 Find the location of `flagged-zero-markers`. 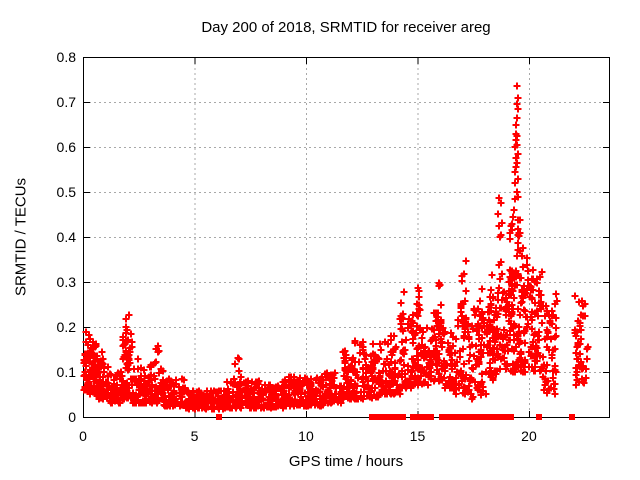

flagged-zero-markers is located at coordinates (395, 417).